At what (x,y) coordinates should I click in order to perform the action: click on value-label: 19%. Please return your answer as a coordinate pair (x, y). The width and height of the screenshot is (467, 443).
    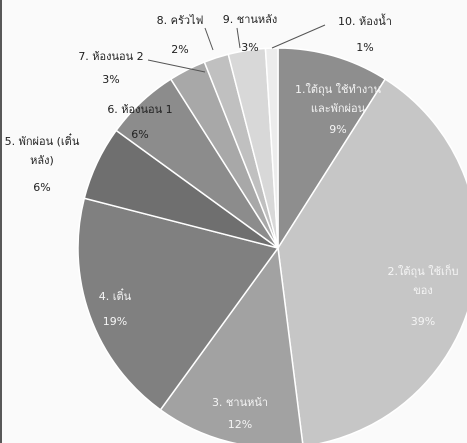
    Looking at the image, I should click on (115, 321).